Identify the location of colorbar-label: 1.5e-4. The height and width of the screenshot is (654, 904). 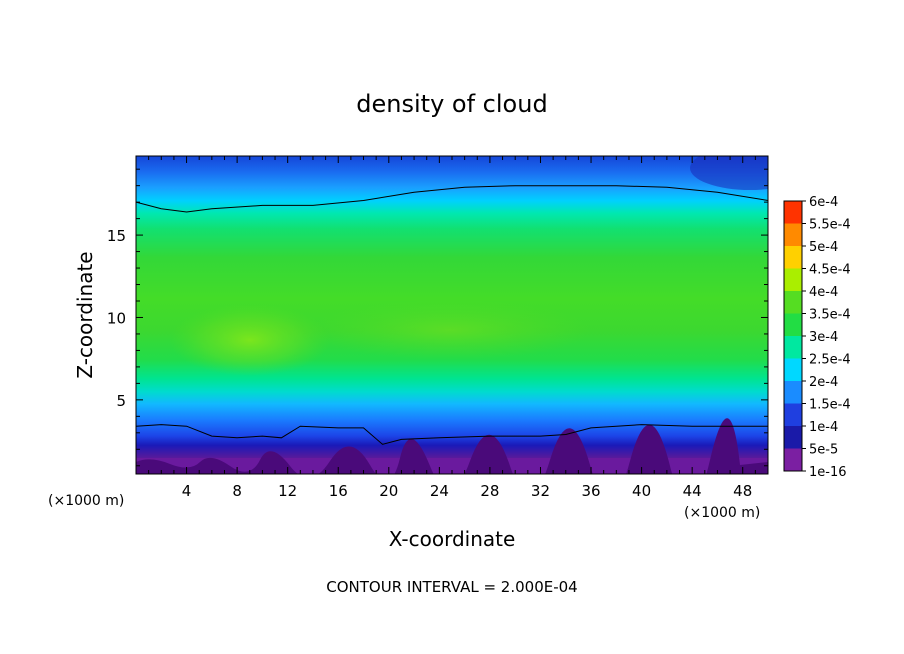
(830, 405).